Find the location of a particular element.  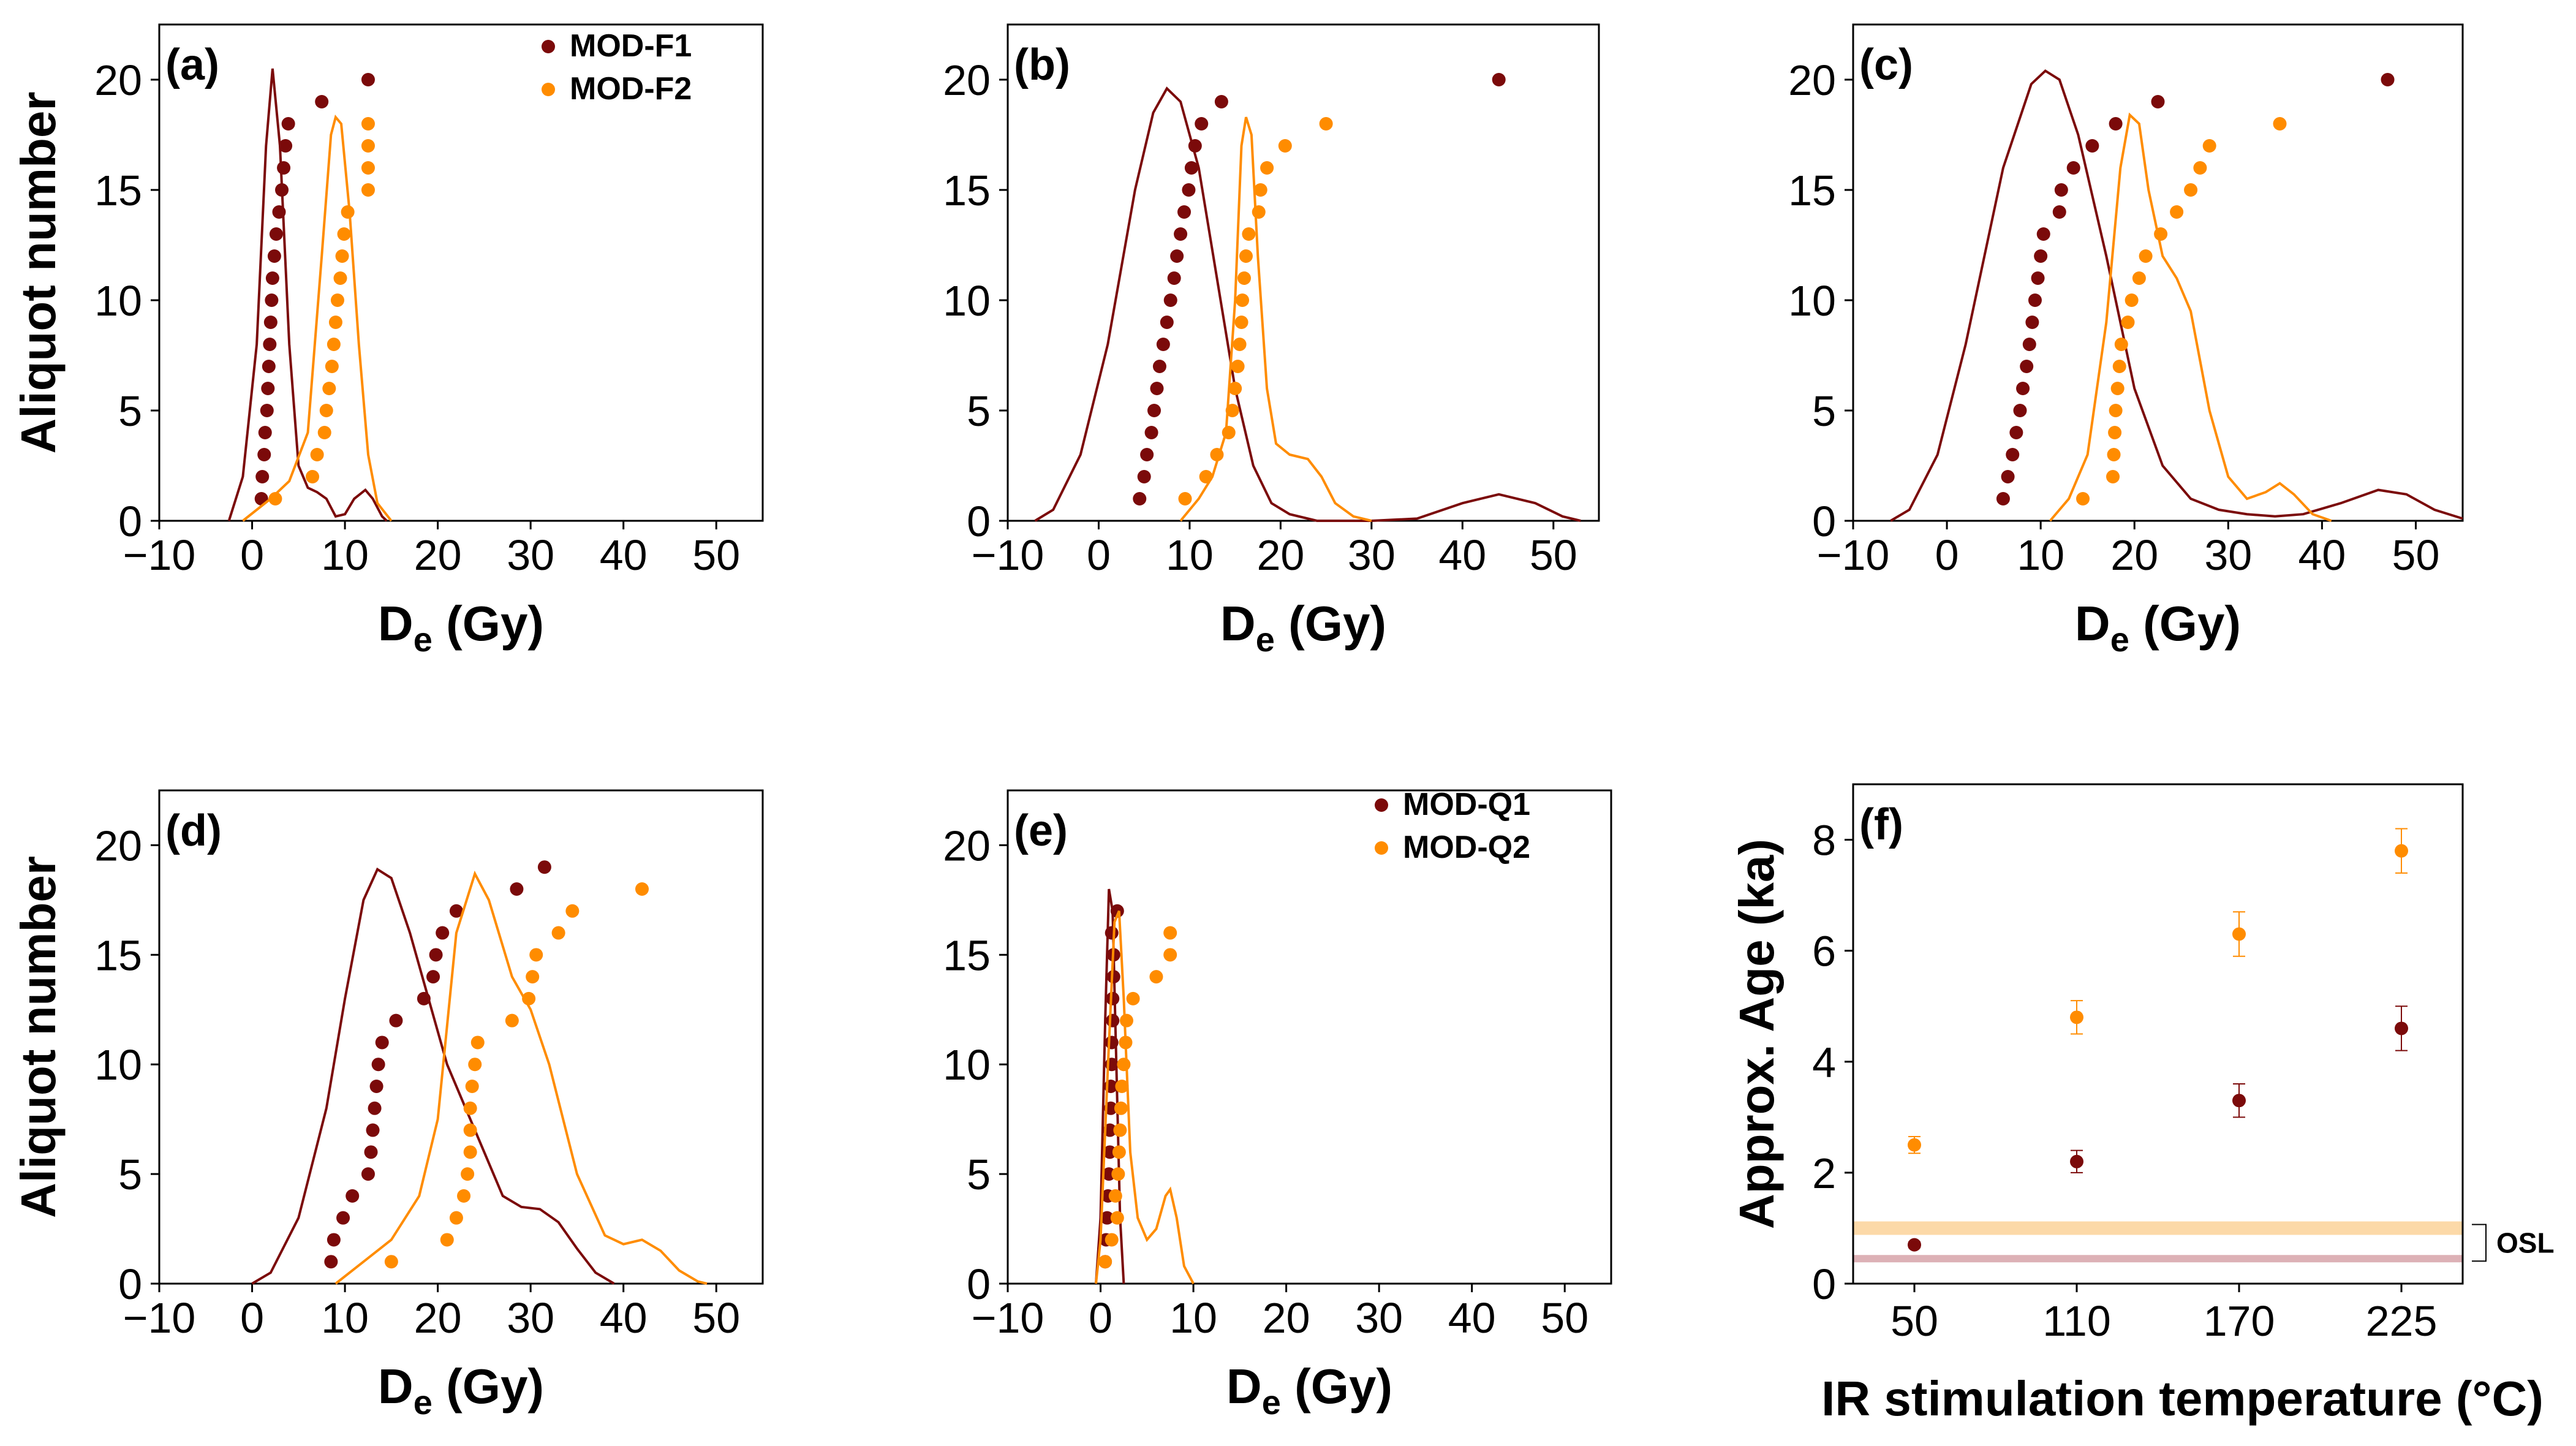

panel-label: (d) is located at coordinates (193, 831).